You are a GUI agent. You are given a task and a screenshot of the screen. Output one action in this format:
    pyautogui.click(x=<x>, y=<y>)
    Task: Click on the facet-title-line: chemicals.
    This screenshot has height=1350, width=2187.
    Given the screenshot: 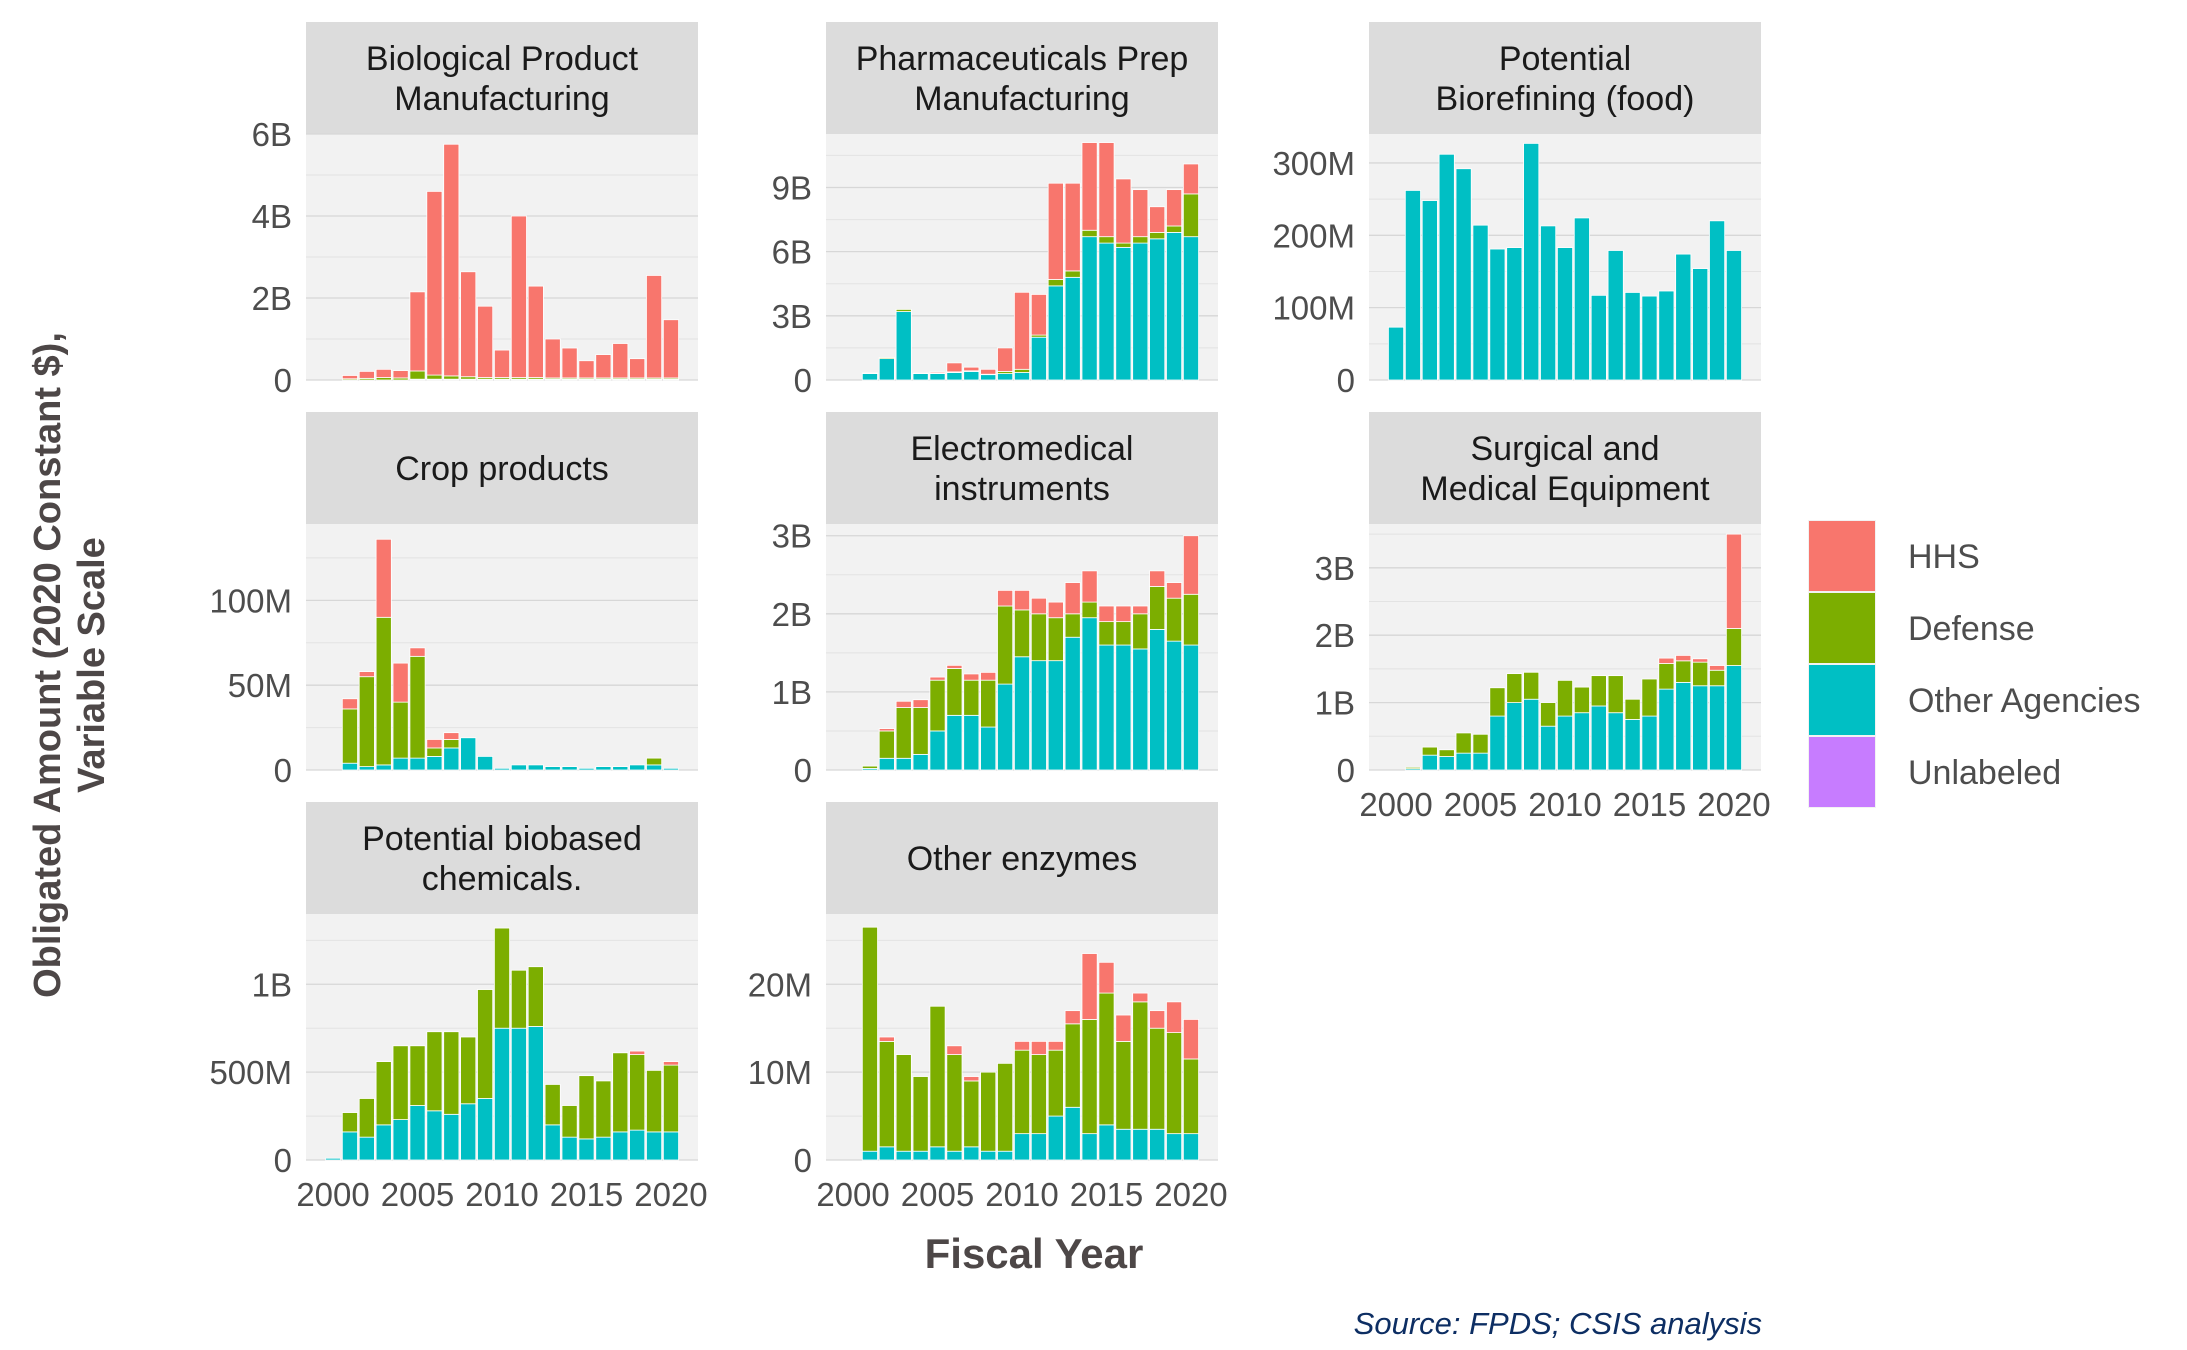 What is the action you would take?
    pyautogui.click(x=502, y=879)
    